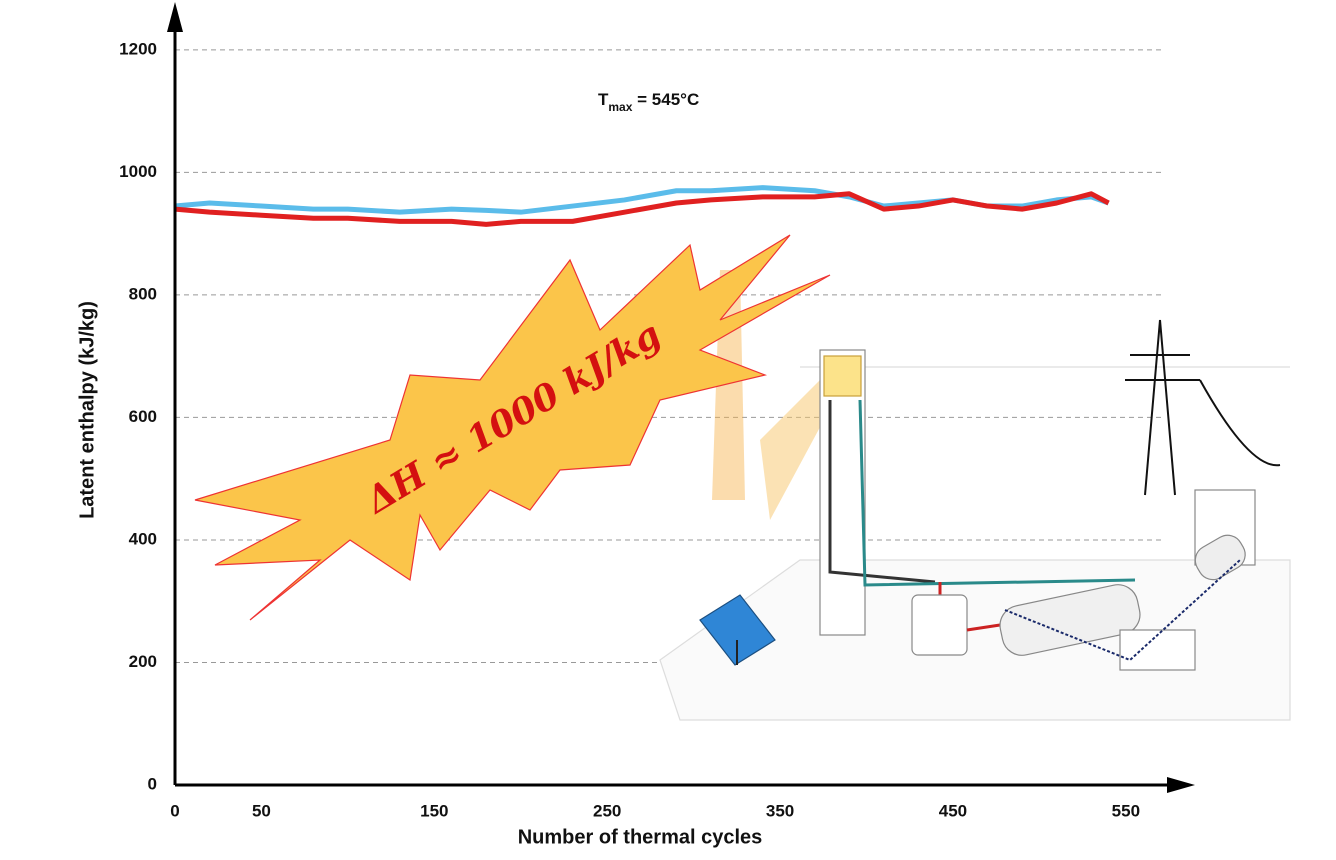 The width and height of the screenshot is (1336, 860). Describe the element at coordinates (1126, 810) in the screenshot. I see `x-tick-label: 550` at that location.